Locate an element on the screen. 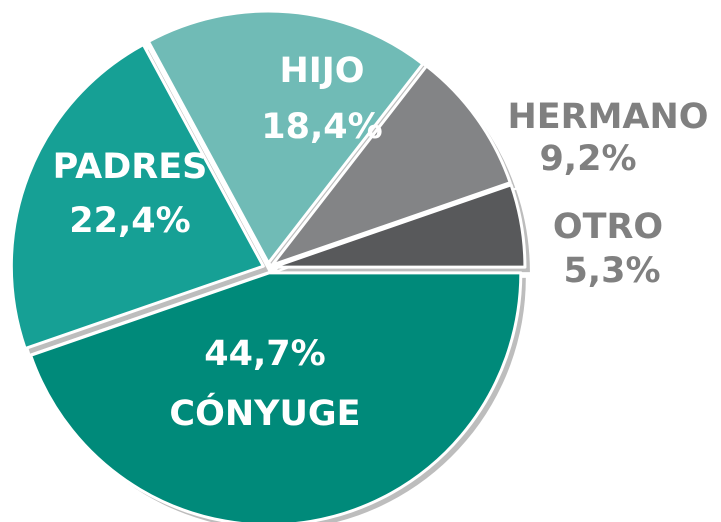  slice-value-label: 22,4% is located at coordinates (129, 221).